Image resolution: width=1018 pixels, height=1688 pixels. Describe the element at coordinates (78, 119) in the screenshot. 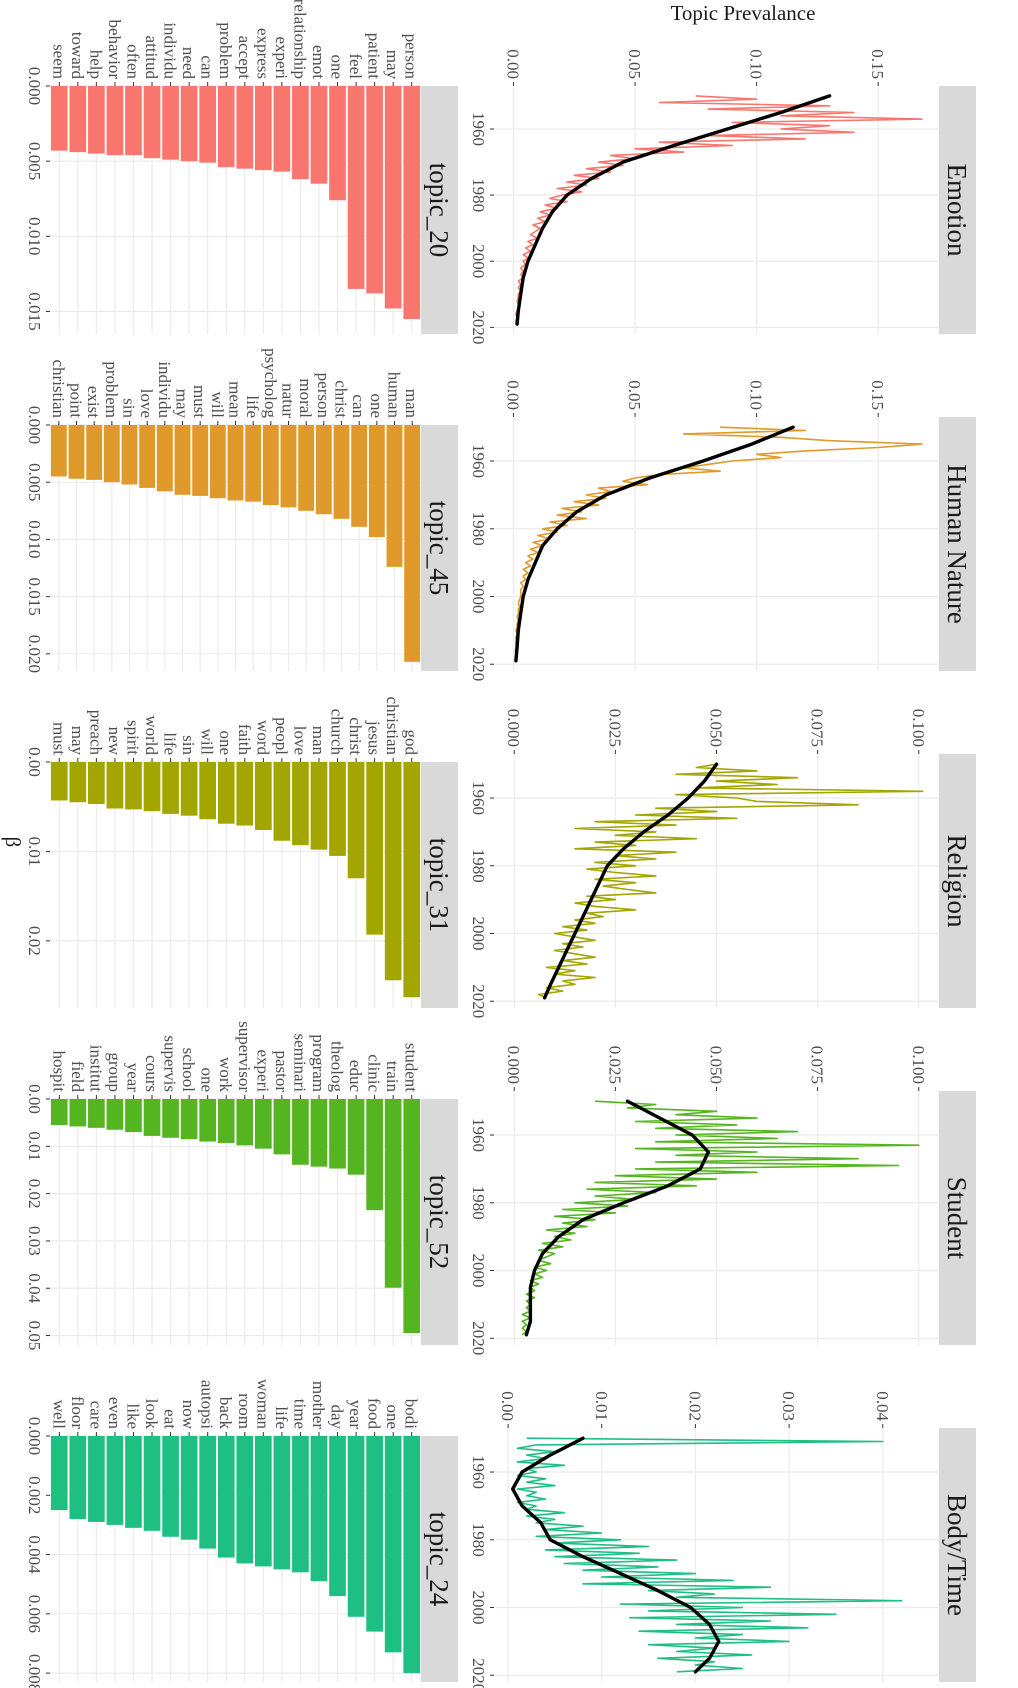

I see `bar-topic-20-toward` at that location.